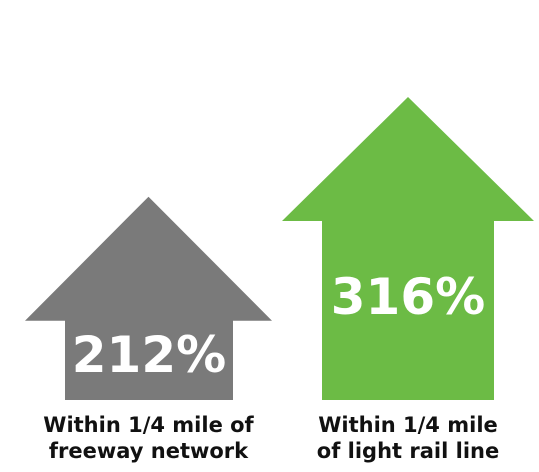  What do you see at coordinates (408, 297) in the screenshot?
I see `value-label-2: 316%` at bounding box center [408, 297].